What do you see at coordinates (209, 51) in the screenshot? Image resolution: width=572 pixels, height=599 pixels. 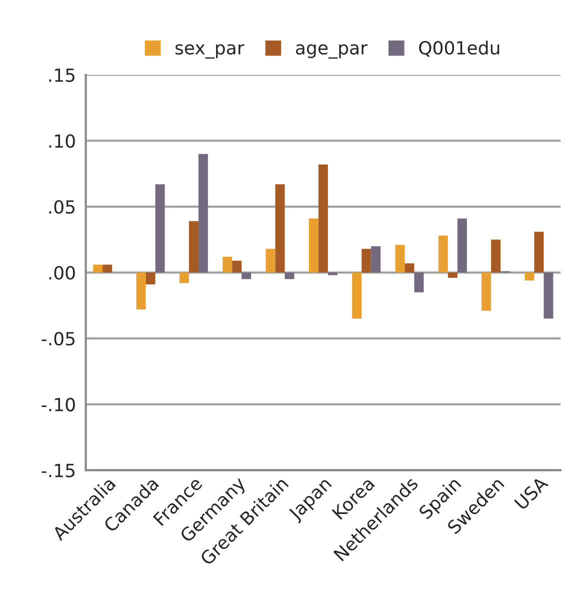 I see `legend-label: sex_par` at bounding box center [209, 51].